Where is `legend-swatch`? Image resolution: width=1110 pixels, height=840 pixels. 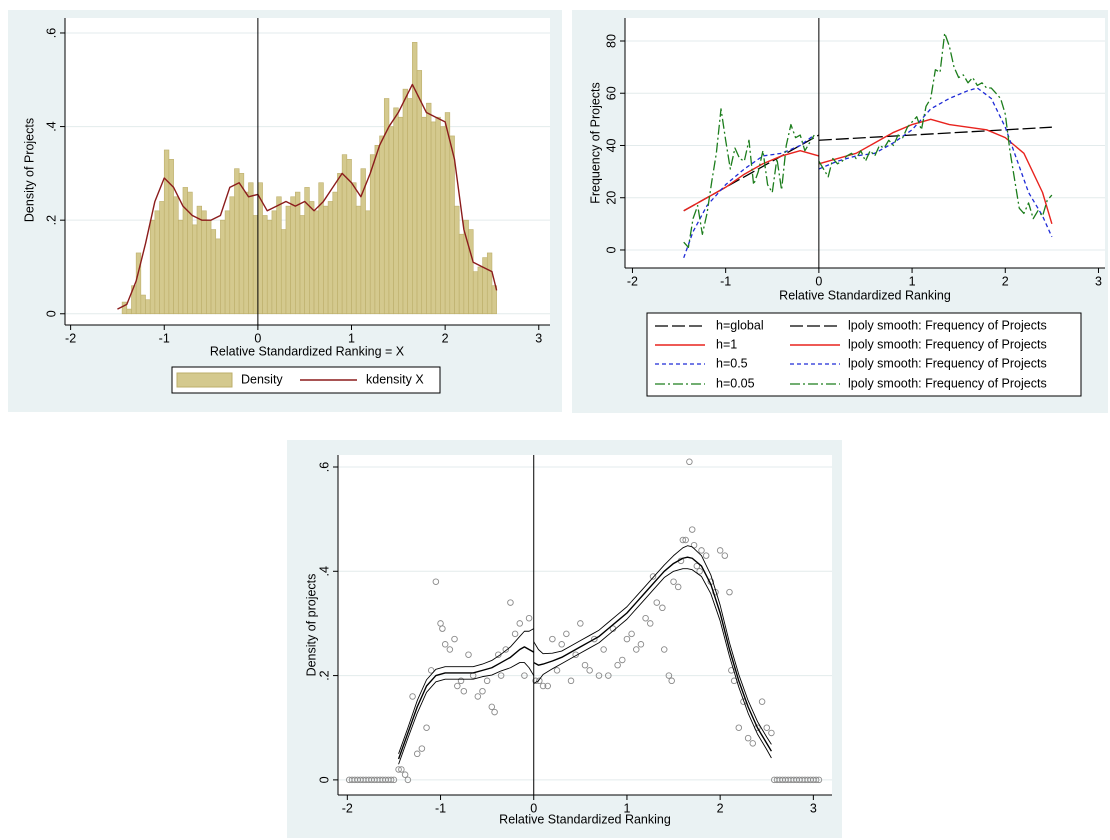 legend-swatch is located at coordinates (204, 380).